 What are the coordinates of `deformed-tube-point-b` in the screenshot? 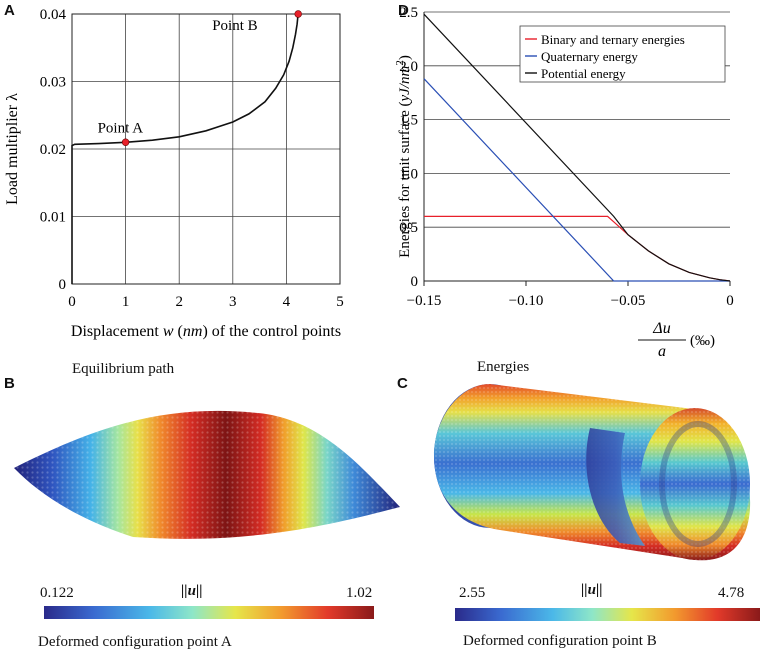 It's located at (592, 472).